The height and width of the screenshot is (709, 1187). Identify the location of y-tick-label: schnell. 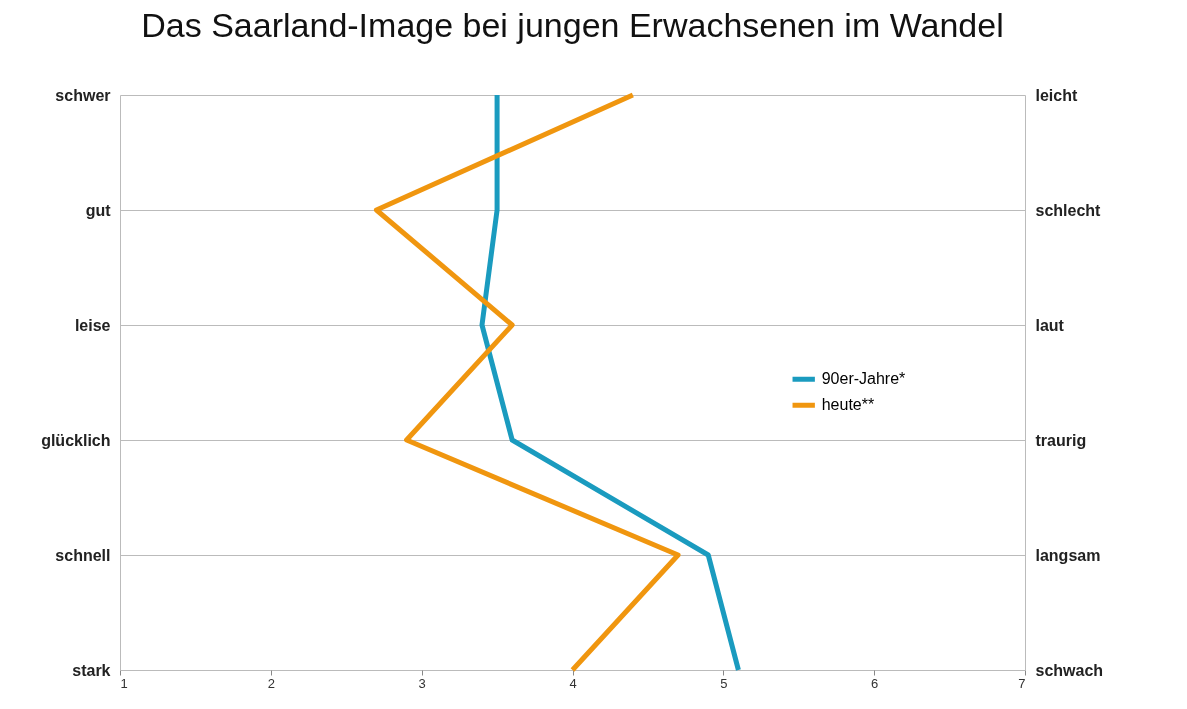
(83, 555).